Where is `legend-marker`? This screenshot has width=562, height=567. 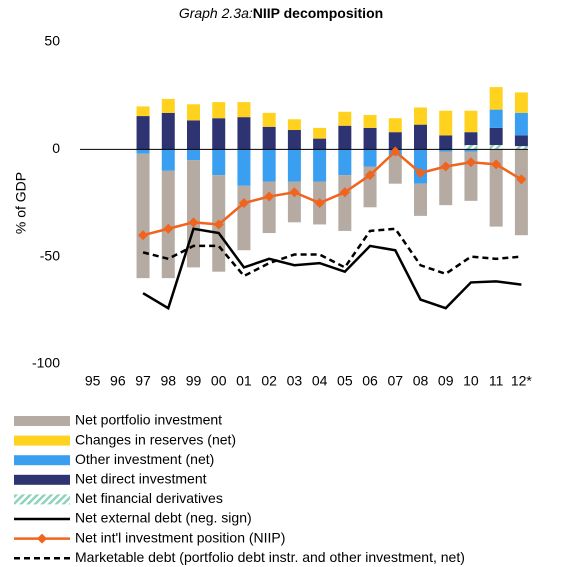 legend-marker is located at coordinates (42, 538).